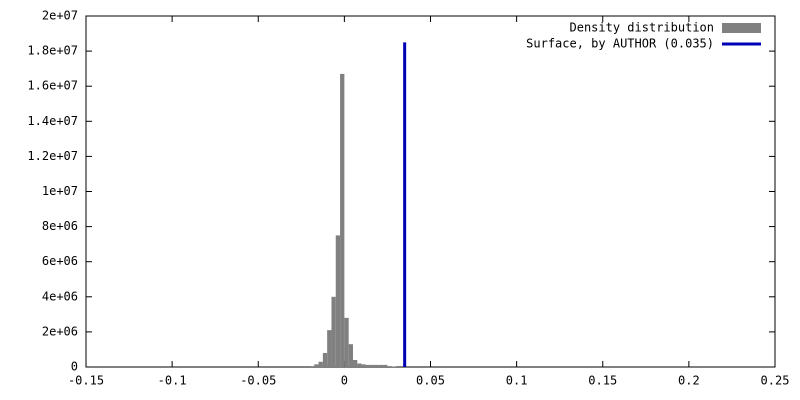  What do you see at coordinates (60, 296) in the screenshot?
I see `y-tick-label: 4e+06` at bounding box center [60, 296].